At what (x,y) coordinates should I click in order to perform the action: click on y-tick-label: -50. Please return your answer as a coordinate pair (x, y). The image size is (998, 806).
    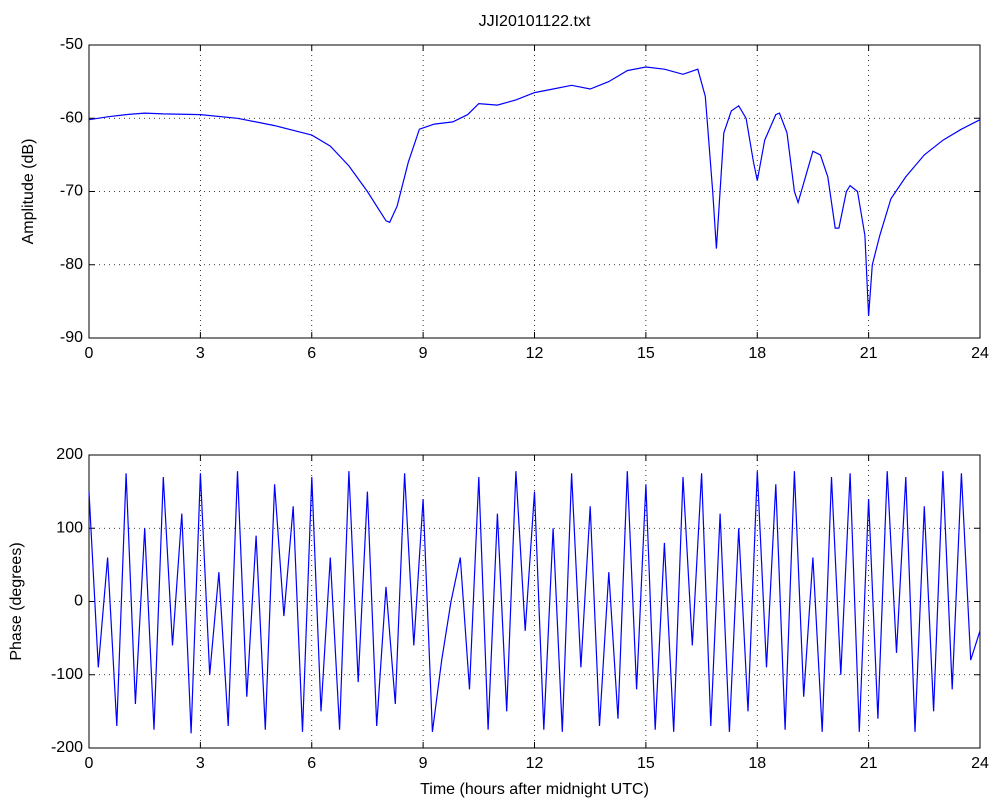
    Looking at the image, I should click on (71, 44).